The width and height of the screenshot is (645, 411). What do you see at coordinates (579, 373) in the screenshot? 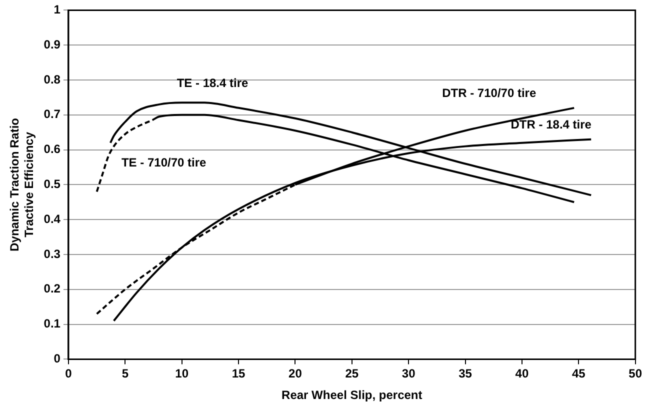
I see `x-tick-label: 45` at bounding box center [579, 373].